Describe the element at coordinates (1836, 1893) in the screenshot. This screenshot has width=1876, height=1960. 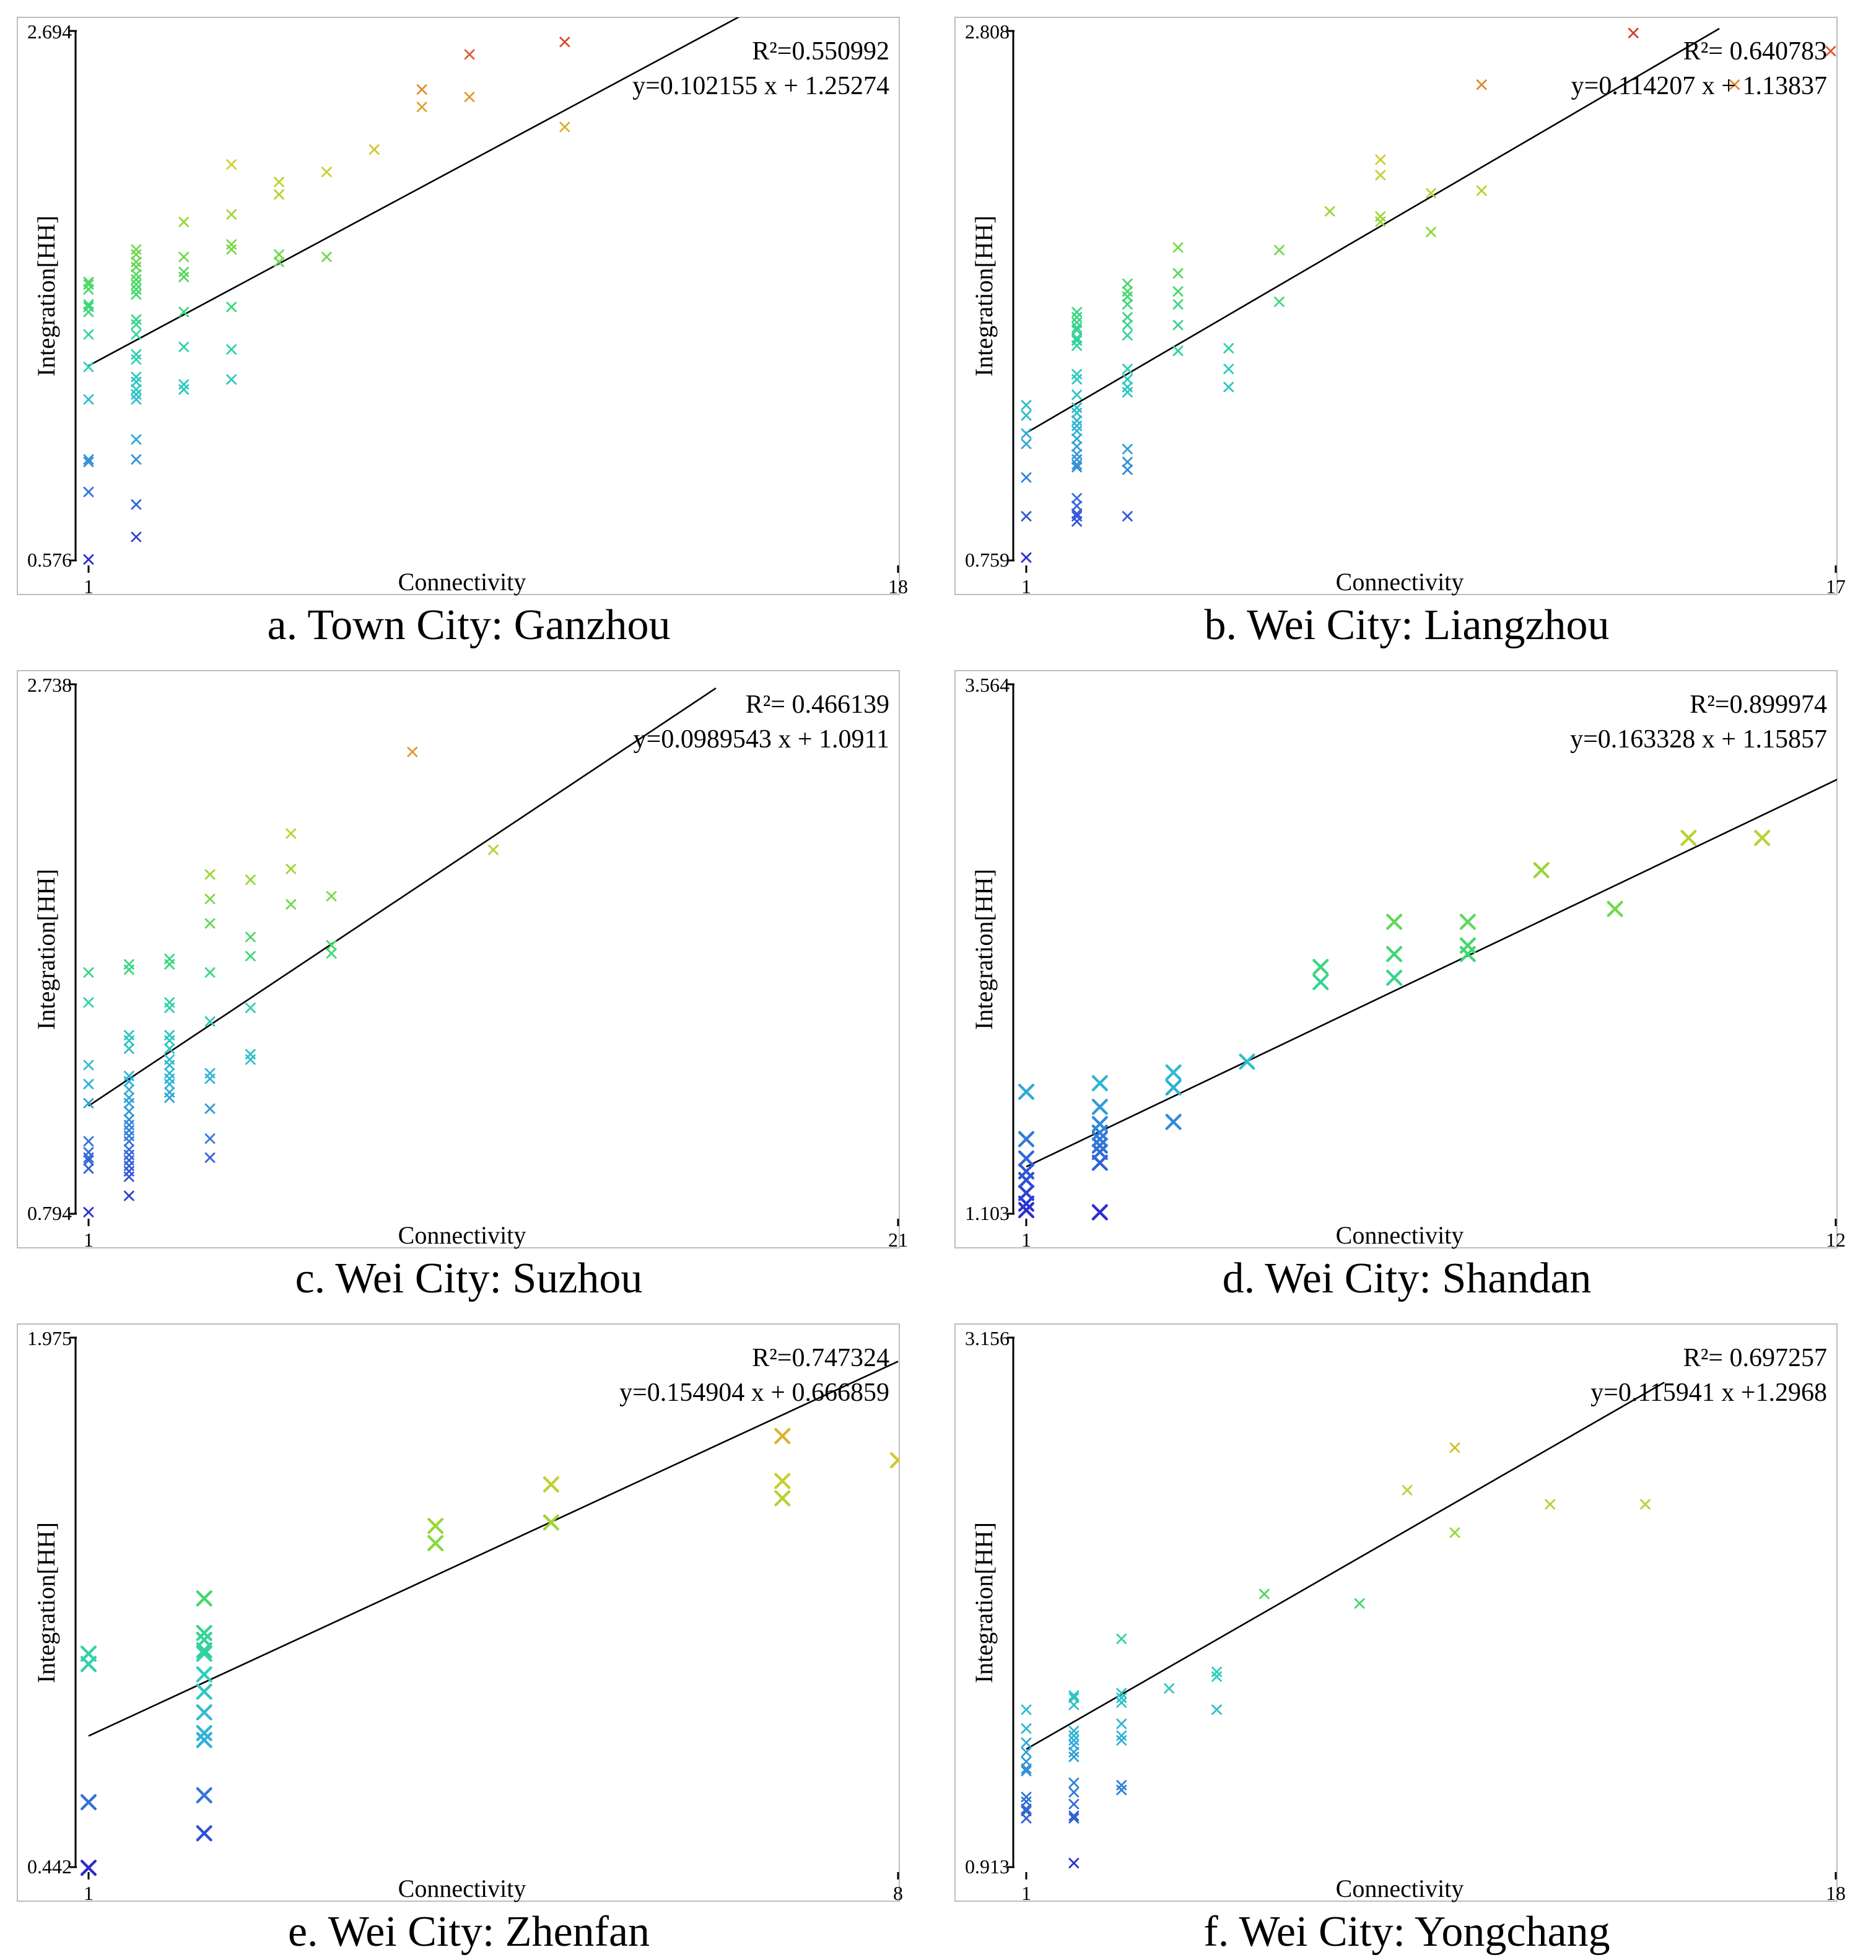
I see `x-tick-label-right-f: 18` at that location.